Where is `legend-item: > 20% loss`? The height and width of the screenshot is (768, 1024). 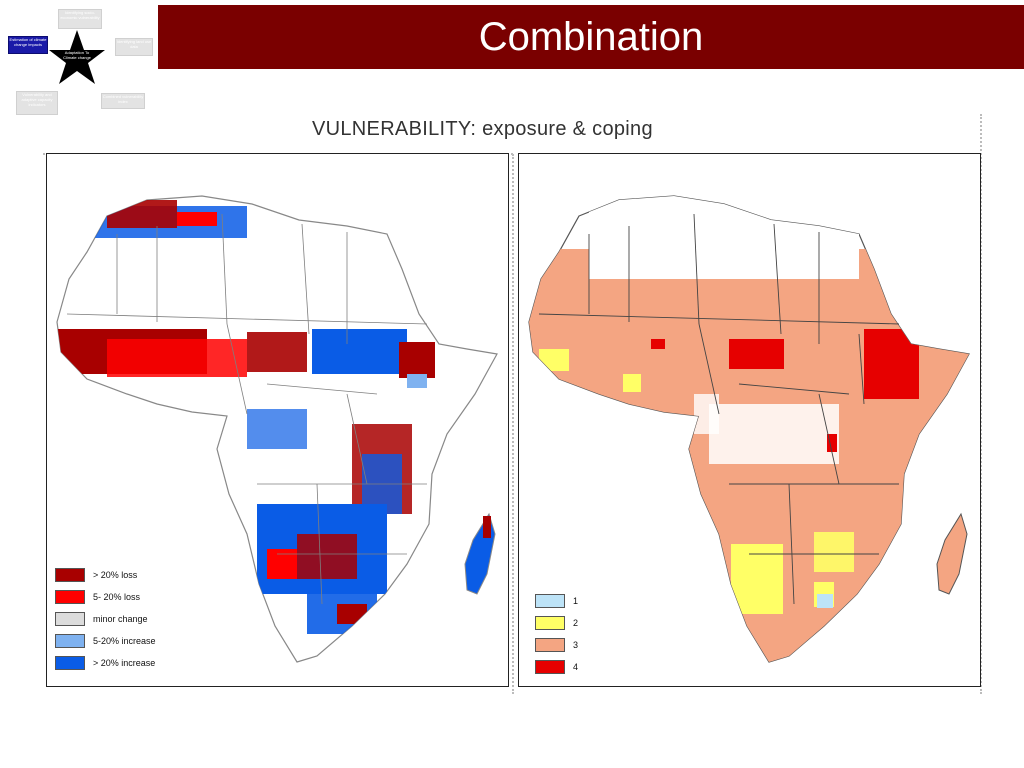 legend-item: > 20% loss is located at coordinates (105, 575).